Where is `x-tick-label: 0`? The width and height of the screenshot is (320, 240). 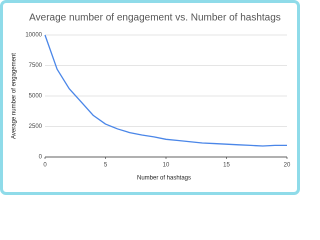
x-tick-label: 0 is located at coordinates (45, 166).